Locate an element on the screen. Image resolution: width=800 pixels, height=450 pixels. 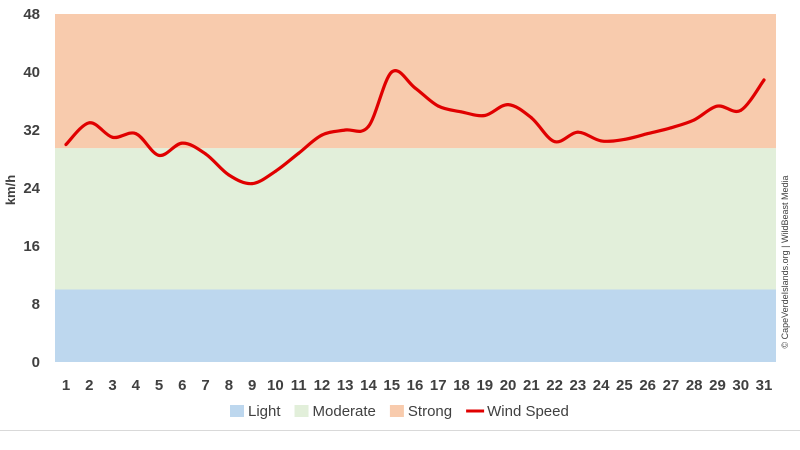
legend-item-wind-speed: Wind Speed is located at coordinates (517, 411).